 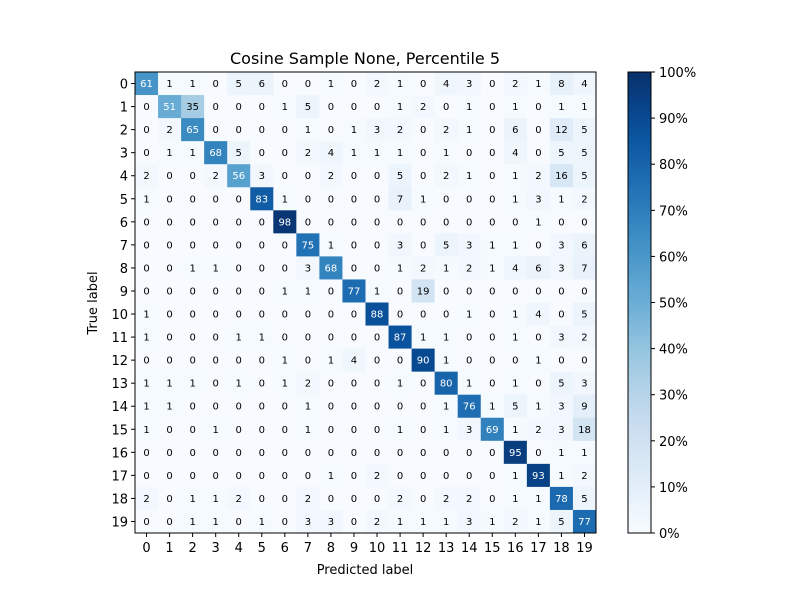 What do you see at coordinates (124, 292) in the screenshot?
I see `y-tick-label: 9` at bounding box center [124, 292].